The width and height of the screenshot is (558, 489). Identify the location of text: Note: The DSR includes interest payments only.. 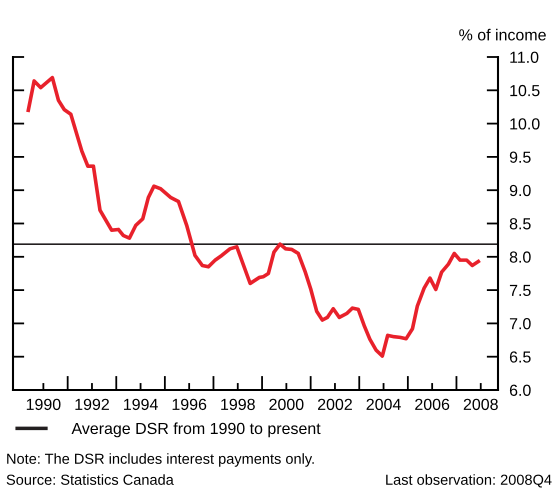
(160, 460).